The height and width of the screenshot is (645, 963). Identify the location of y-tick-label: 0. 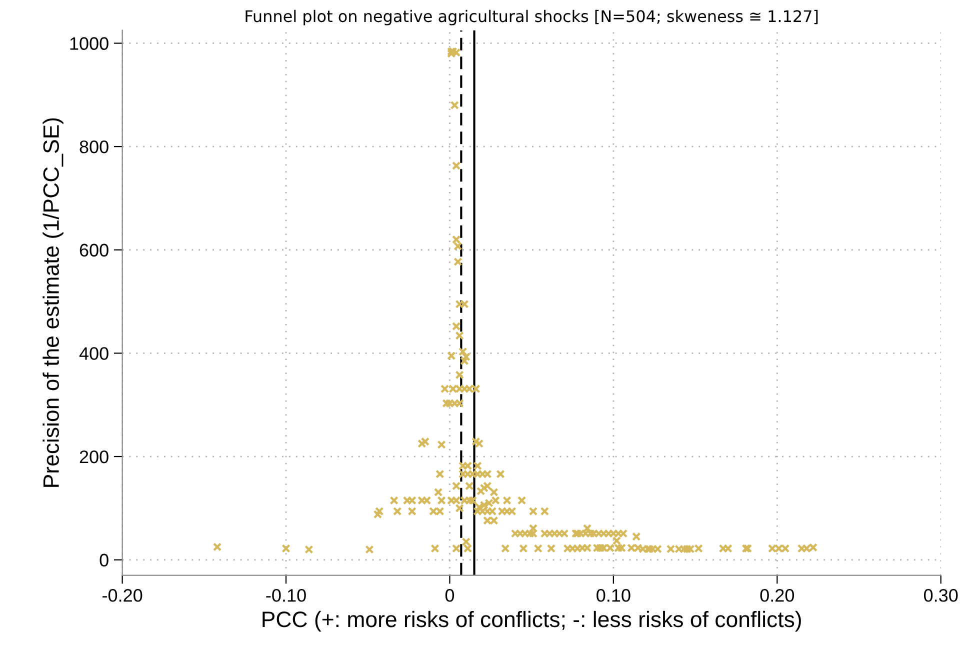
(104, 560).